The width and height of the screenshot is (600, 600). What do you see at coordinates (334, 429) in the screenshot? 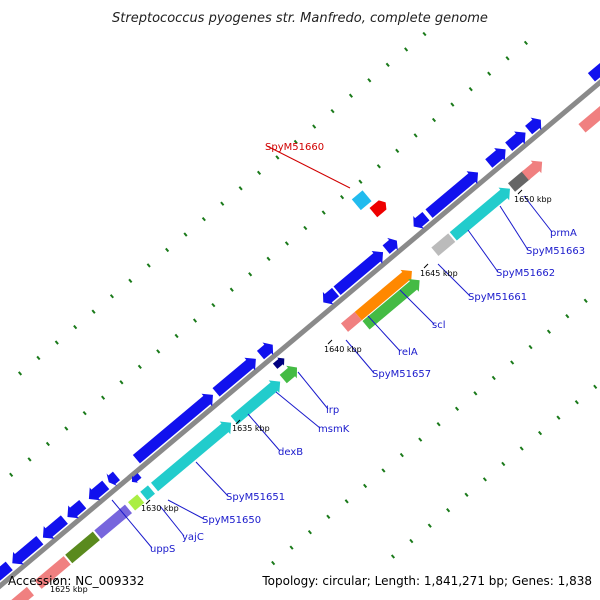
I see `gene-label: msmK` at bounding box center [334, 429].